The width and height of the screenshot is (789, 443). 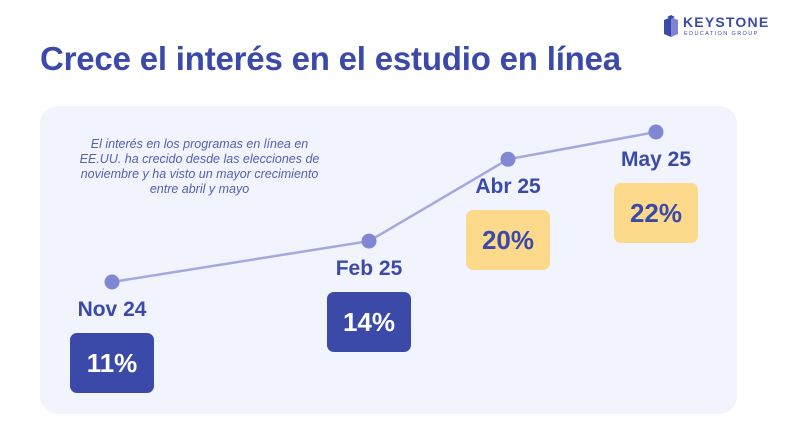 What do you see at coordinates (671, 26) in the screenshot?
I see `book-icon` at bounding box center [671, 26].